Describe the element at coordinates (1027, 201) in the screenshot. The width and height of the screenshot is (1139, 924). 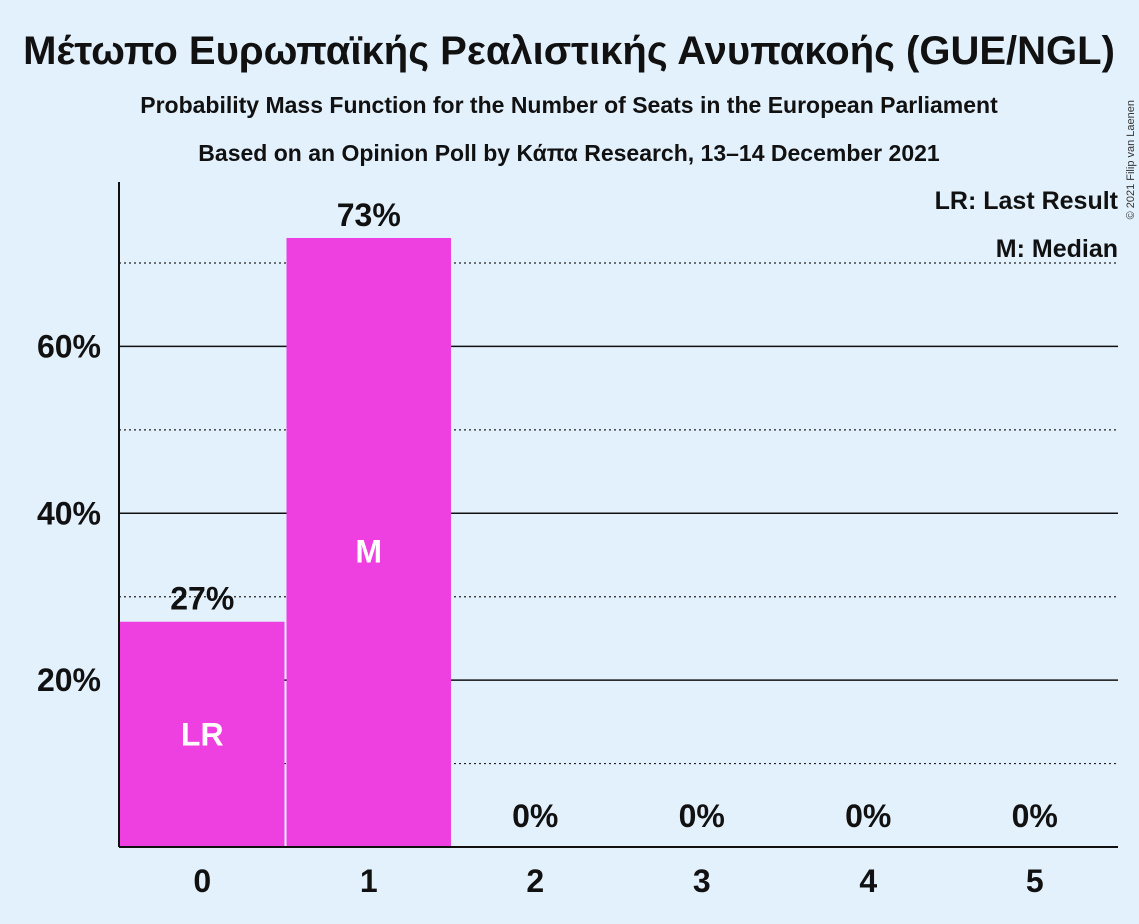
I see `legend-entry: LR: Last Result` at that location.